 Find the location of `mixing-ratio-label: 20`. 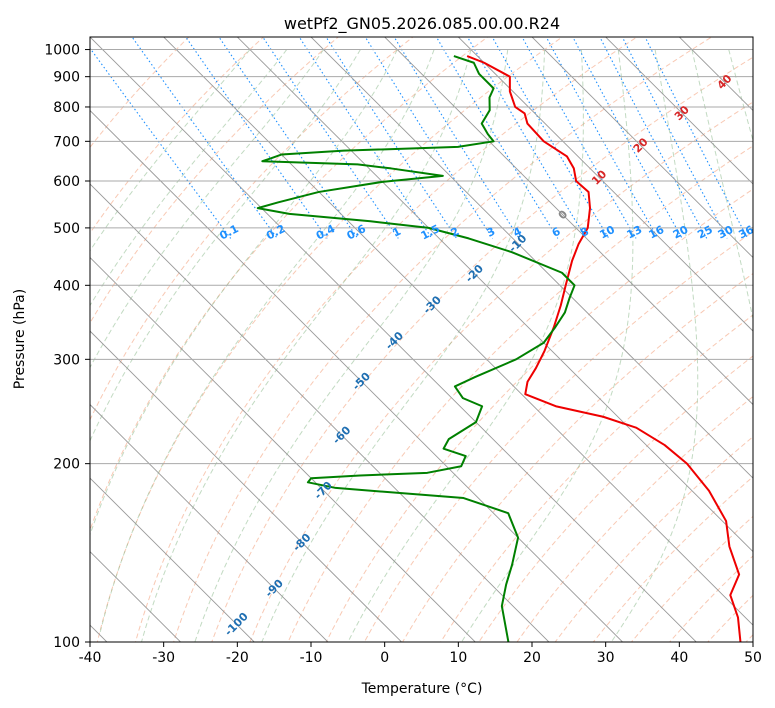

mixing-ratio-label: 20 is located at coordinates (681, 232).